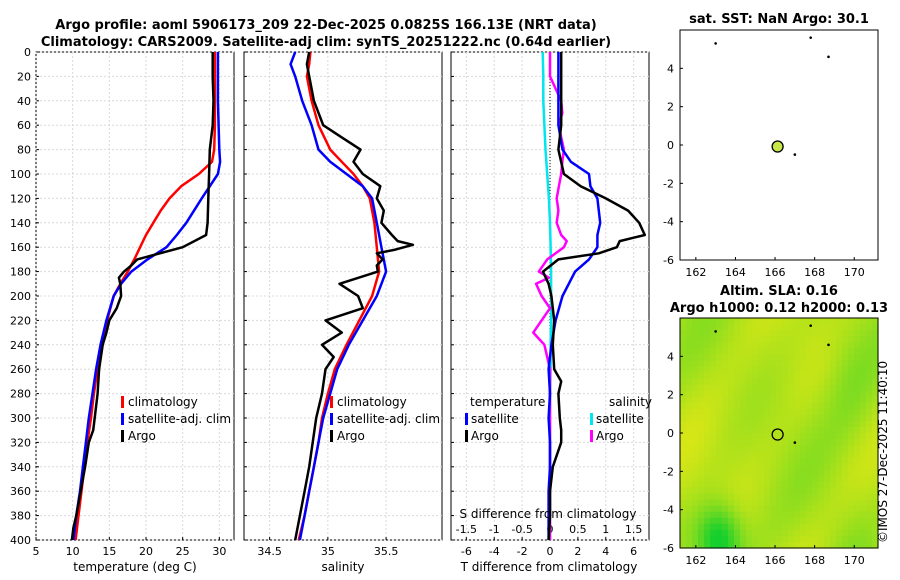  What do you see at coordinates (485, 436) in the screenshot?
I see `legend-label-t-argo: Argo` at bounding box center [485, 436].